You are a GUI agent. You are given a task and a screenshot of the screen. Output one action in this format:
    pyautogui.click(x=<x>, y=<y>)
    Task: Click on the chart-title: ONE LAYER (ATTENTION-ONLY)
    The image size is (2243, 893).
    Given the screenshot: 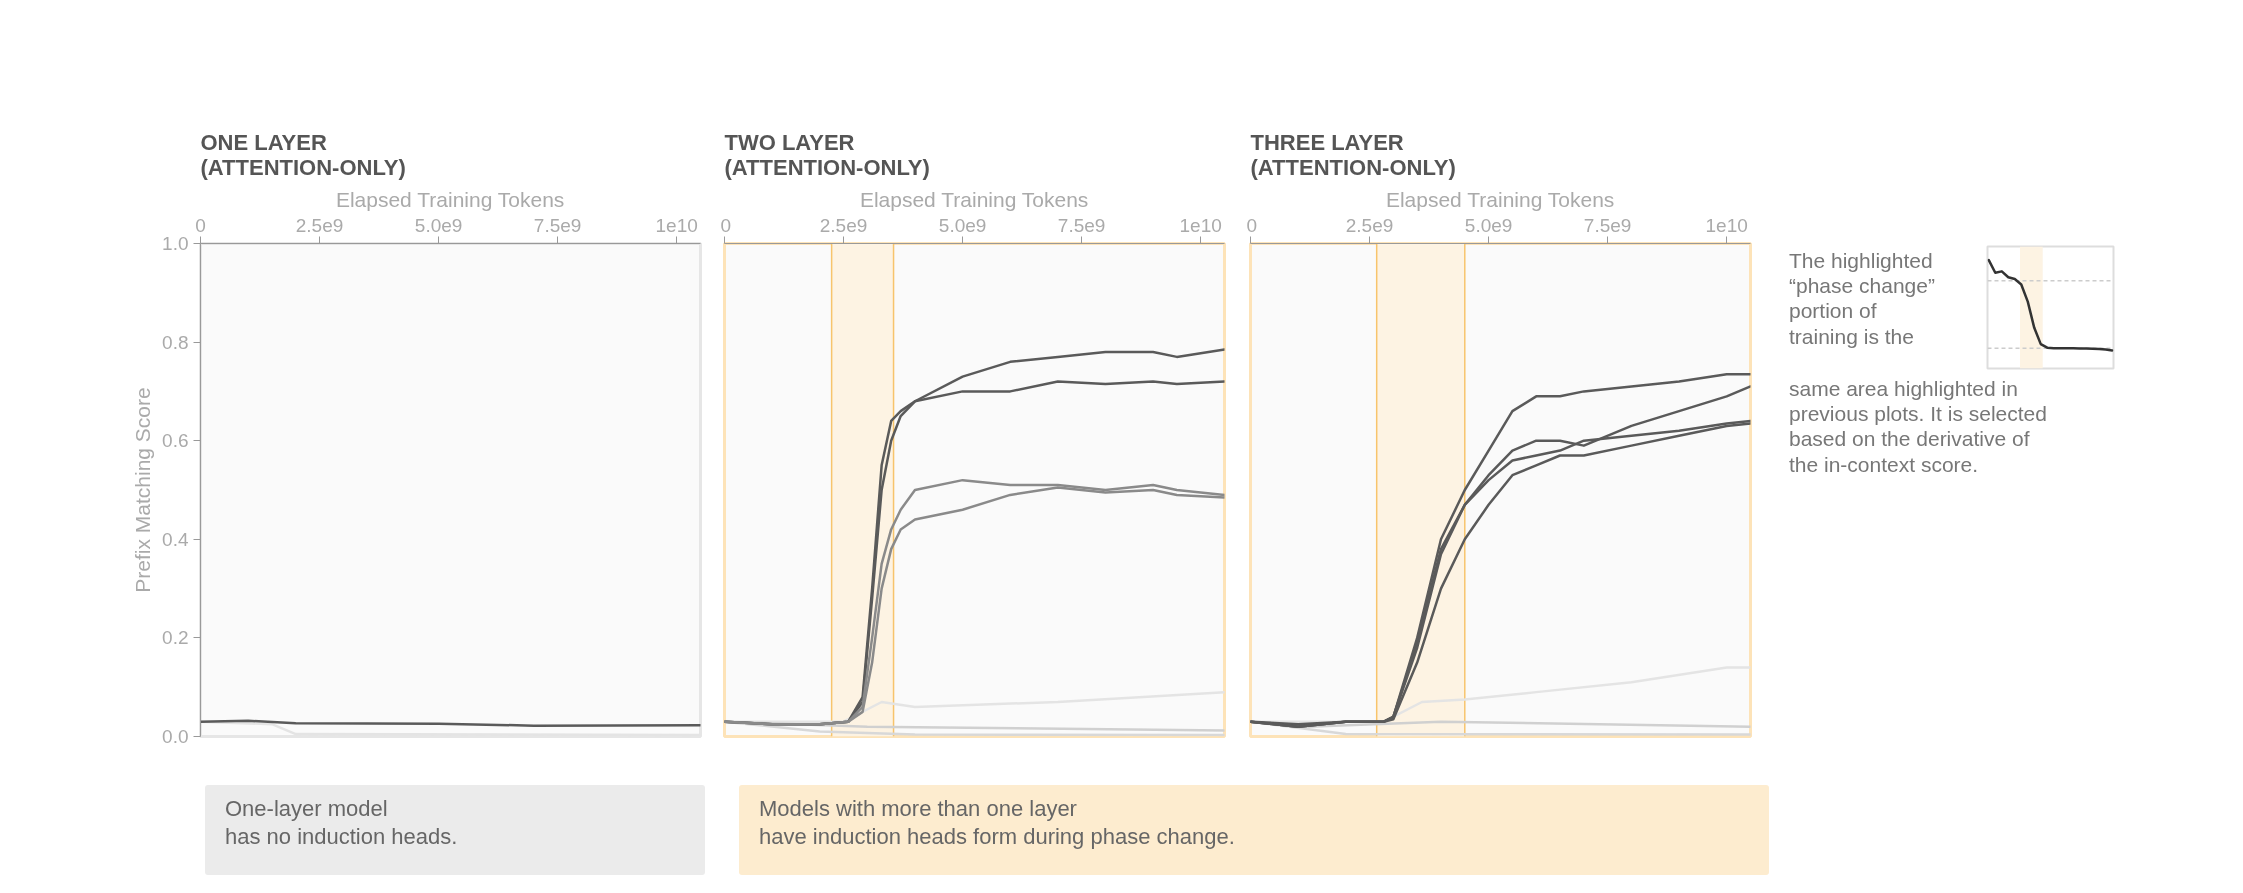 What is the action you would take?
    pyautogui.click(x=303, y=154)
    